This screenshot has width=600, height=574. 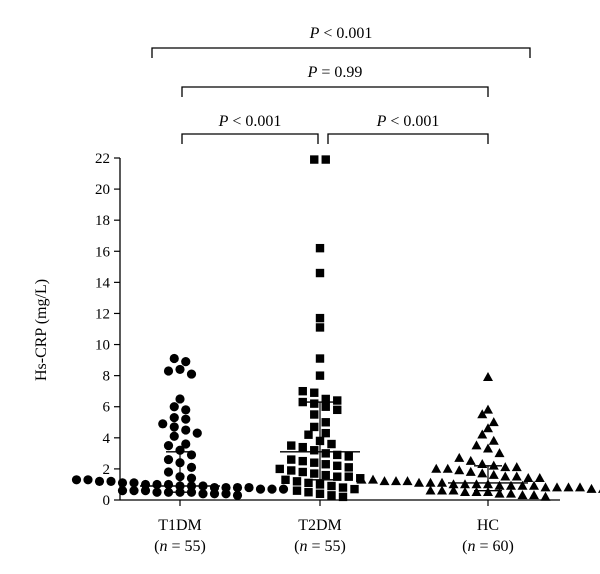 What do you see at coordinates (41, 330) in the screenshot?
I see `y-axis-label: Hs-CRP (mg/L)` at bounding box center [41, 330].